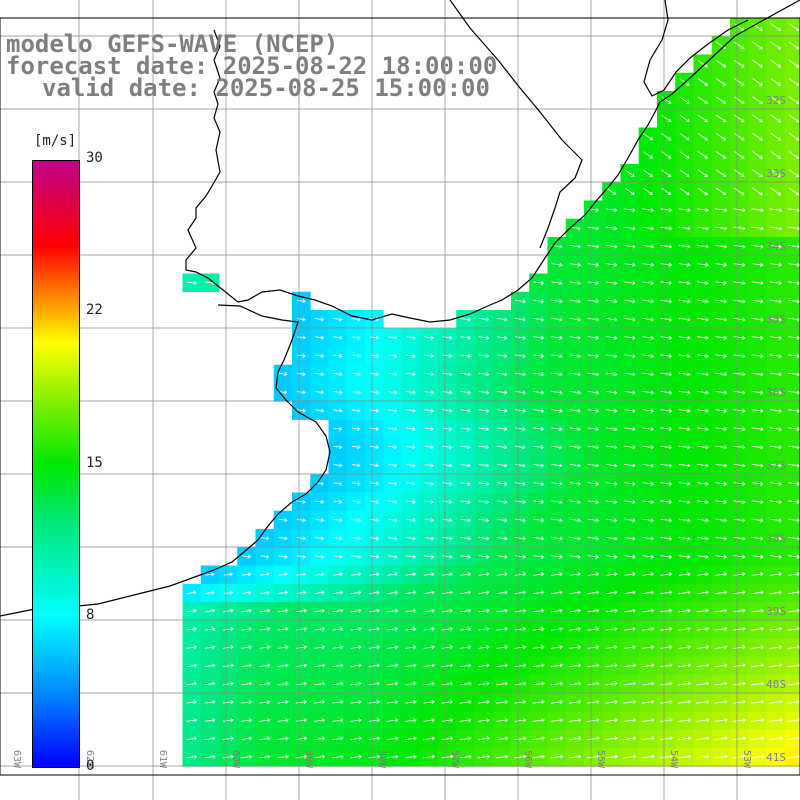 The height and width of the screenshot is (800, 800). Describe the element at coordinates (56, 464) in the screenshot. I see `colorbar` at that location.